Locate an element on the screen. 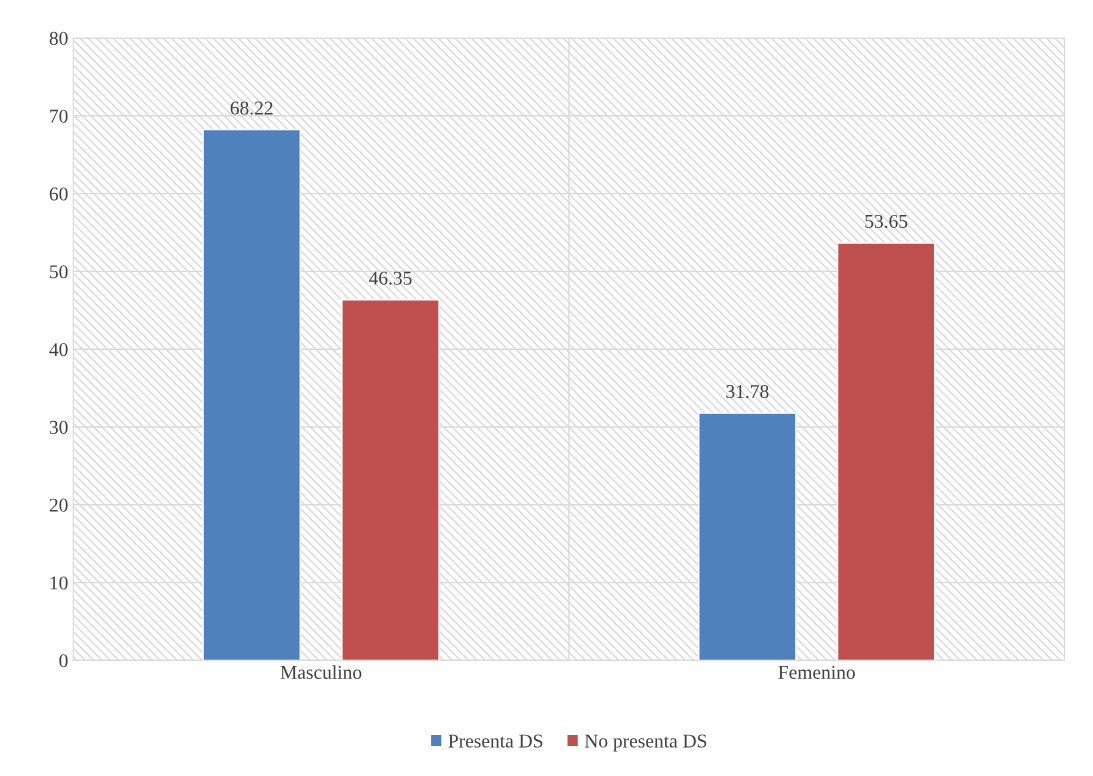  y-tick-label: 60 is located at coordinates (58, 194).